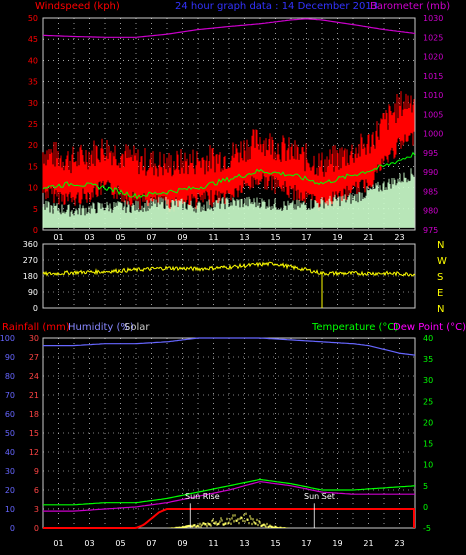 This screenshot has height=555, width=466. I want to click on temperature-y-tick-label: 15, so click(428, 444).